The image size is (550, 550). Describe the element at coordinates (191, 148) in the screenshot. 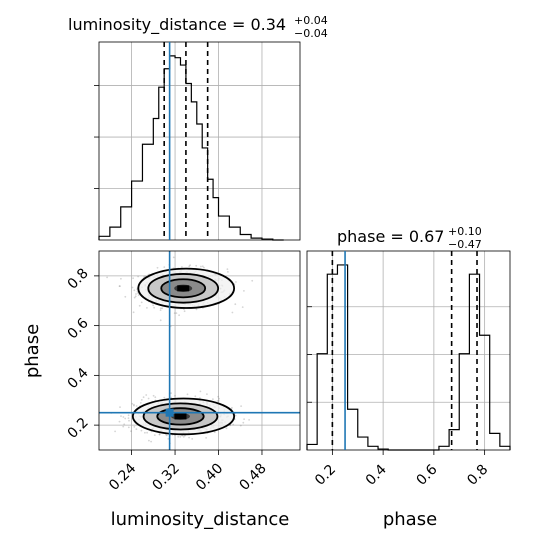

I see `lum-hist-step` at that location.